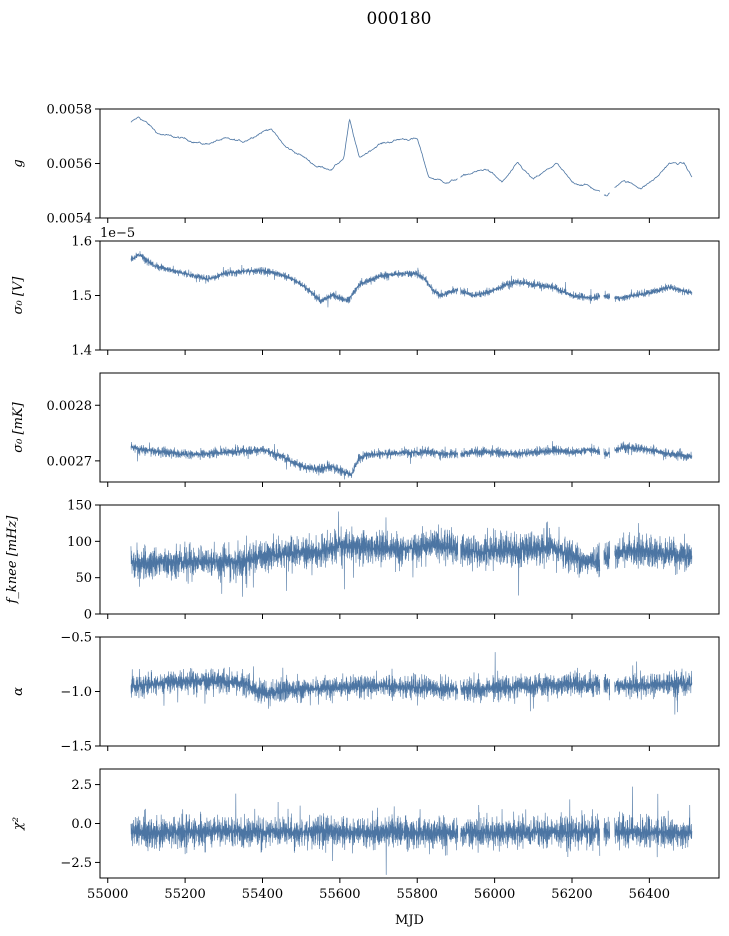 The height and width of the screenshot is (936, 729). What do you see at coordinates (117, 233) in the screenshot?
I see `offset-text: 1e−5` at bounding box center [117, 233].